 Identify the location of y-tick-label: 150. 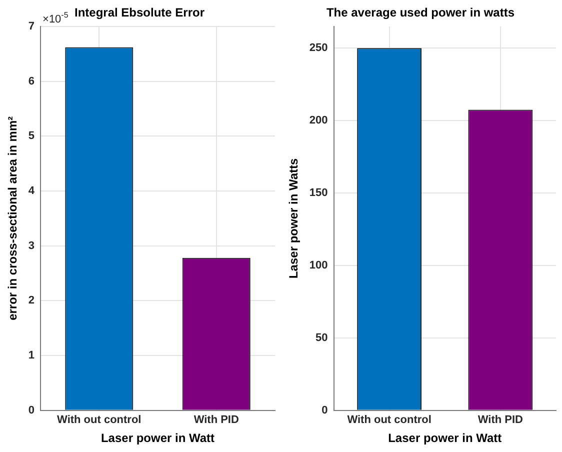
(318, 193).